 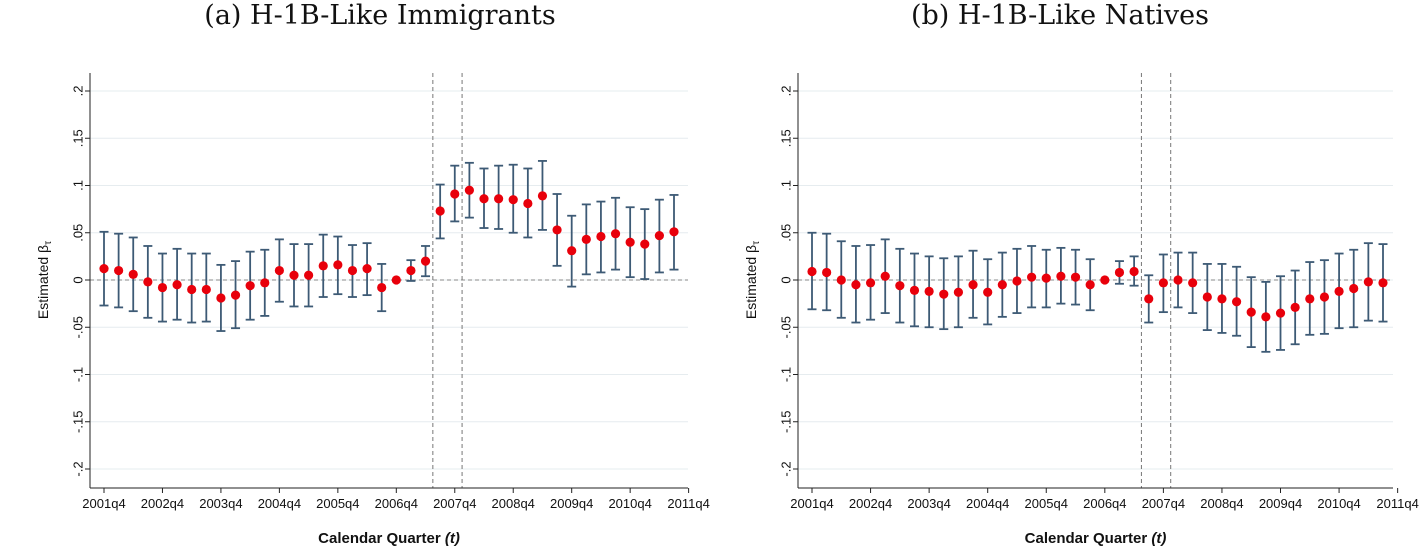 What do you see at coordinates (103, 503) in the screenshot?
I see `x-tick-label: 2001q4` at bounding box center [103, 503].